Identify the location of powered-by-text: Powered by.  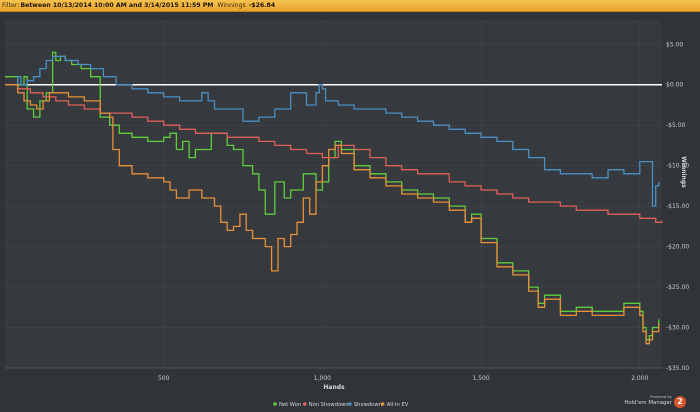
(660, 396).